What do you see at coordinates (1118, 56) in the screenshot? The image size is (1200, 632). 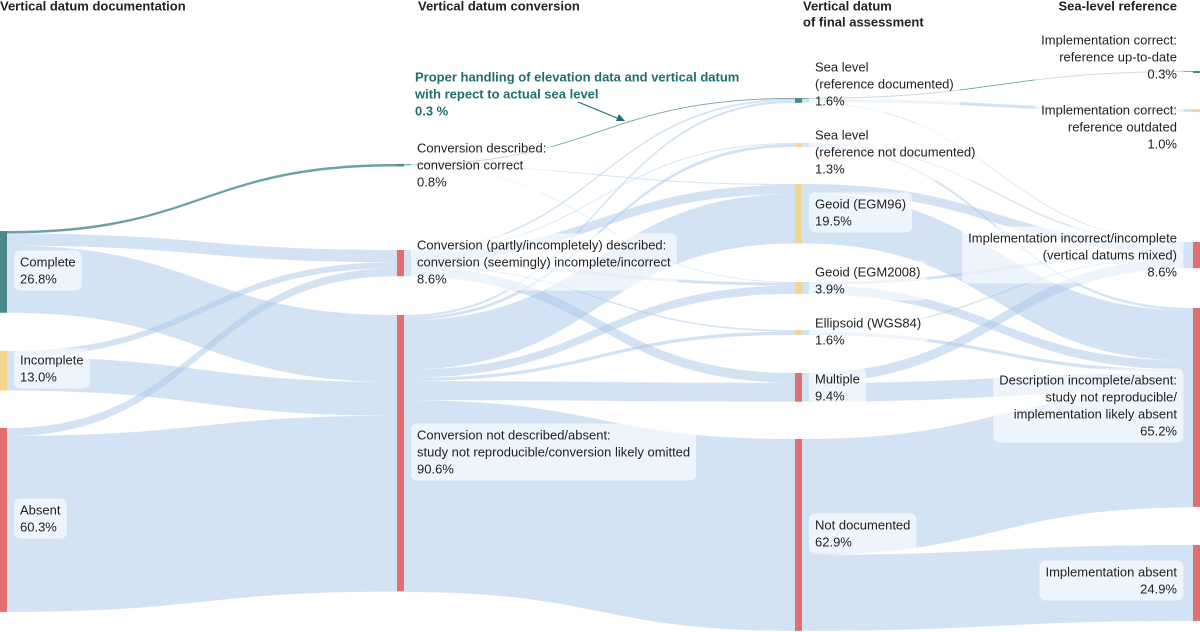 I see `node-label-line: reference up-to-date` at bounding box center [1118, 56].